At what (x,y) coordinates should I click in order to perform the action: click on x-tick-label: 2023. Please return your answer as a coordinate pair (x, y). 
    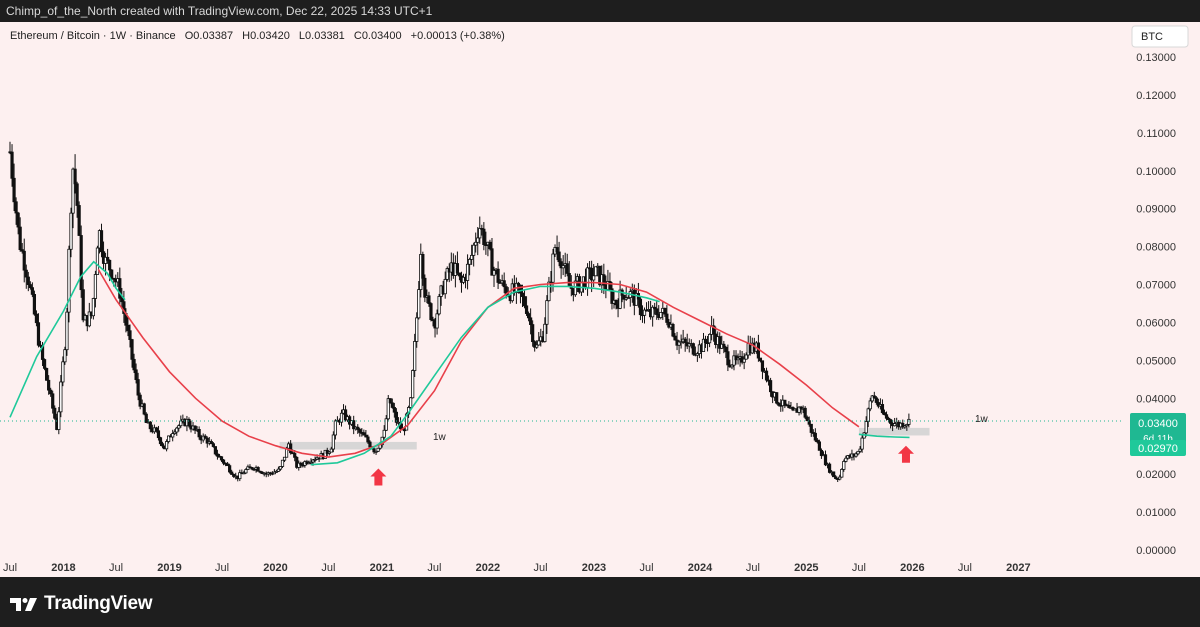
    Looking at the image, I should click on (594, 568).